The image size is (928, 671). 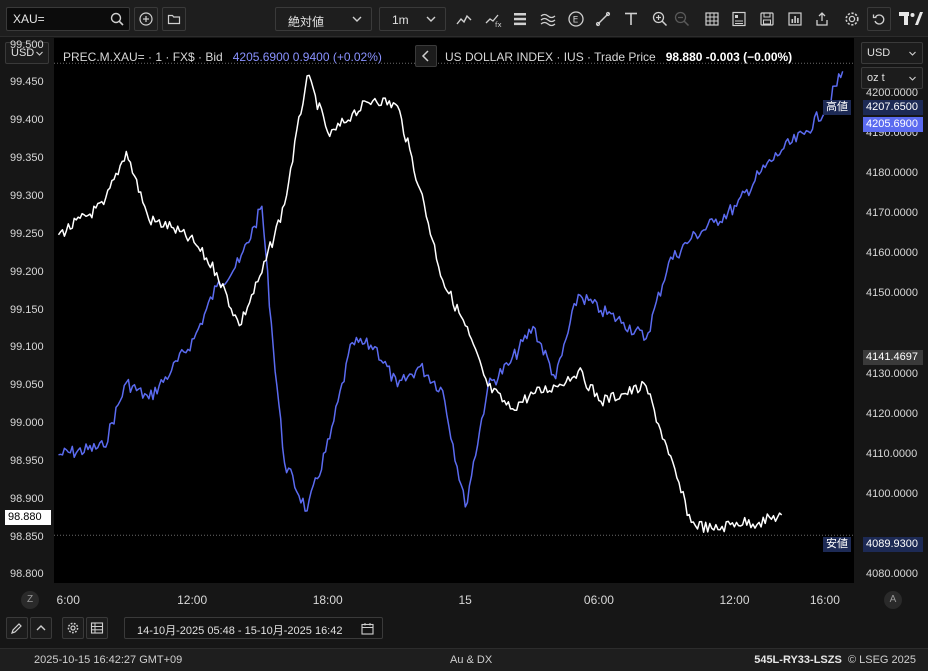 What do you see at coordinates (337, 57) in the screenshot?
I see `legend-primary-change: 0.9400 (+0.02%)` at bounding box center [337, 57].